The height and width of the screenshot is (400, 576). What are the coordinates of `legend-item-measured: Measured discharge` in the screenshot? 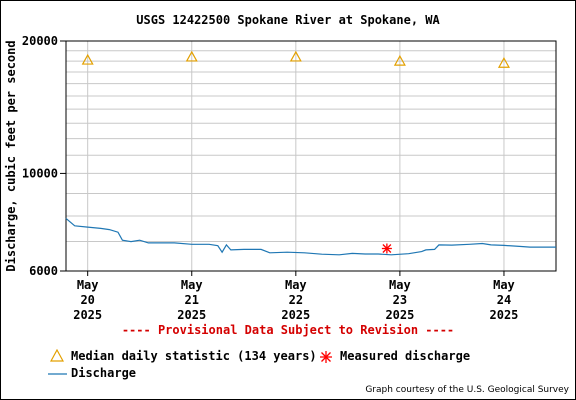 It's located at (405, 356).